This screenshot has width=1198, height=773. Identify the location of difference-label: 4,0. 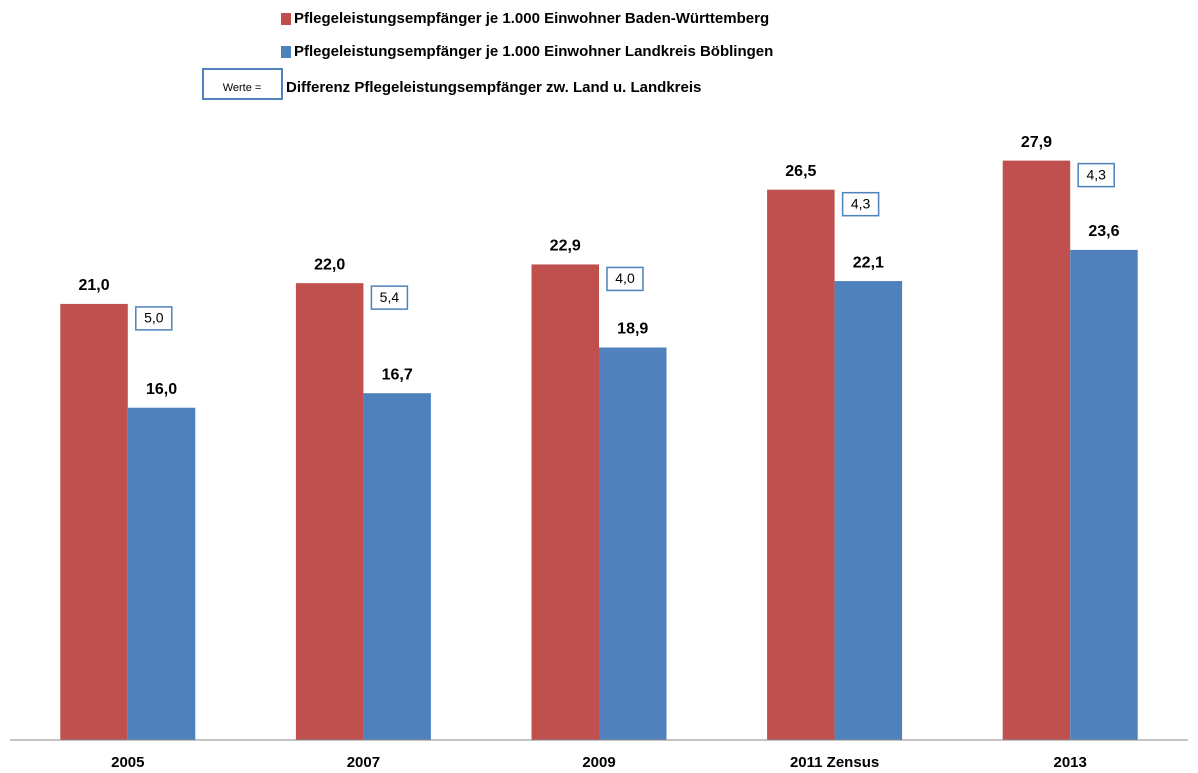
(625, 278).